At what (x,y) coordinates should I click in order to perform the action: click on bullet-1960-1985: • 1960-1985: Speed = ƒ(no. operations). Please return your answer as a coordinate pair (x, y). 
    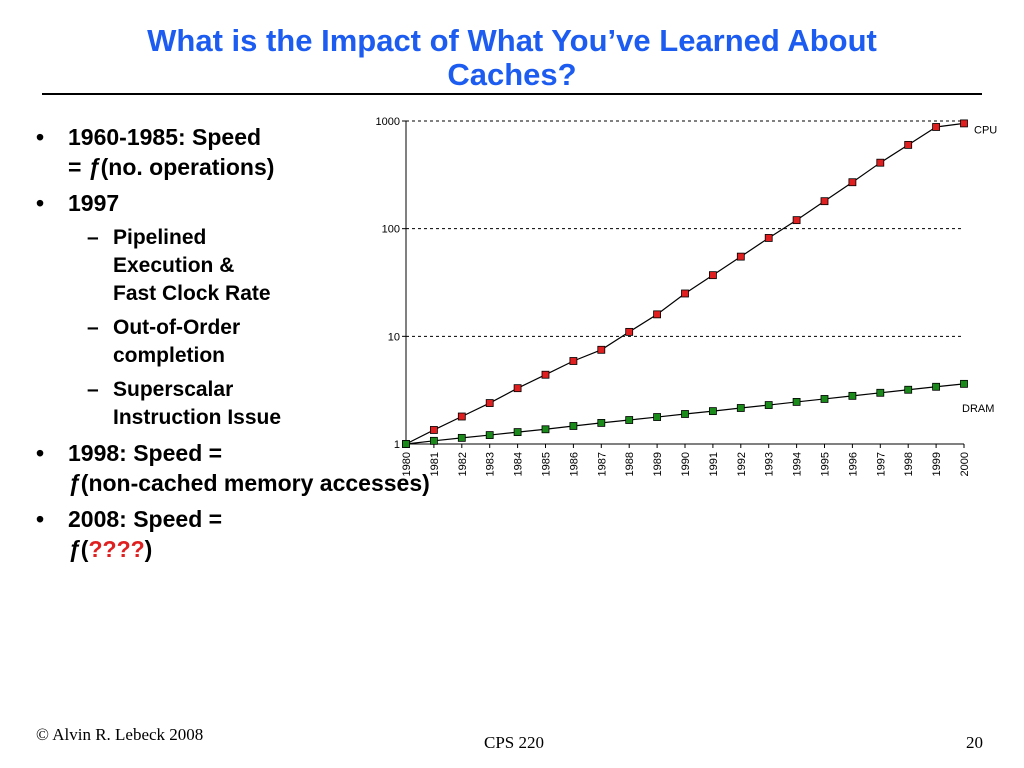
    Looking at the image, I should click on (296, 152).